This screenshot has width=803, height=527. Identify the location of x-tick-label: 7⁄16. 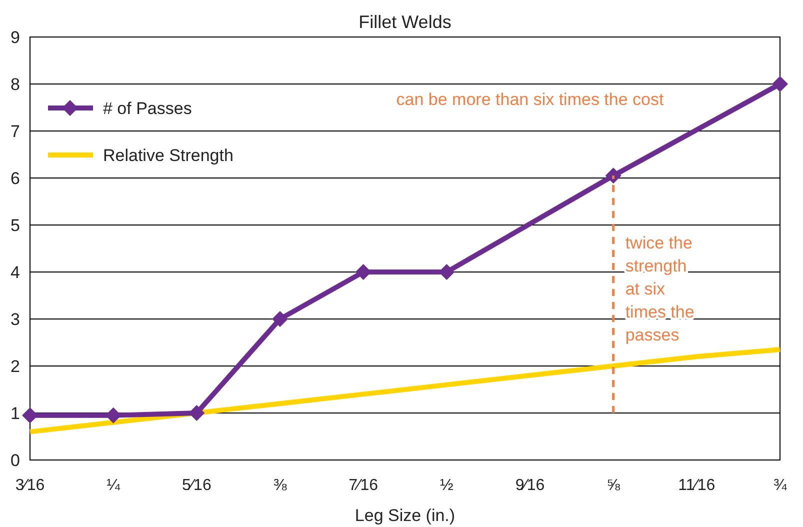
(363, 485).